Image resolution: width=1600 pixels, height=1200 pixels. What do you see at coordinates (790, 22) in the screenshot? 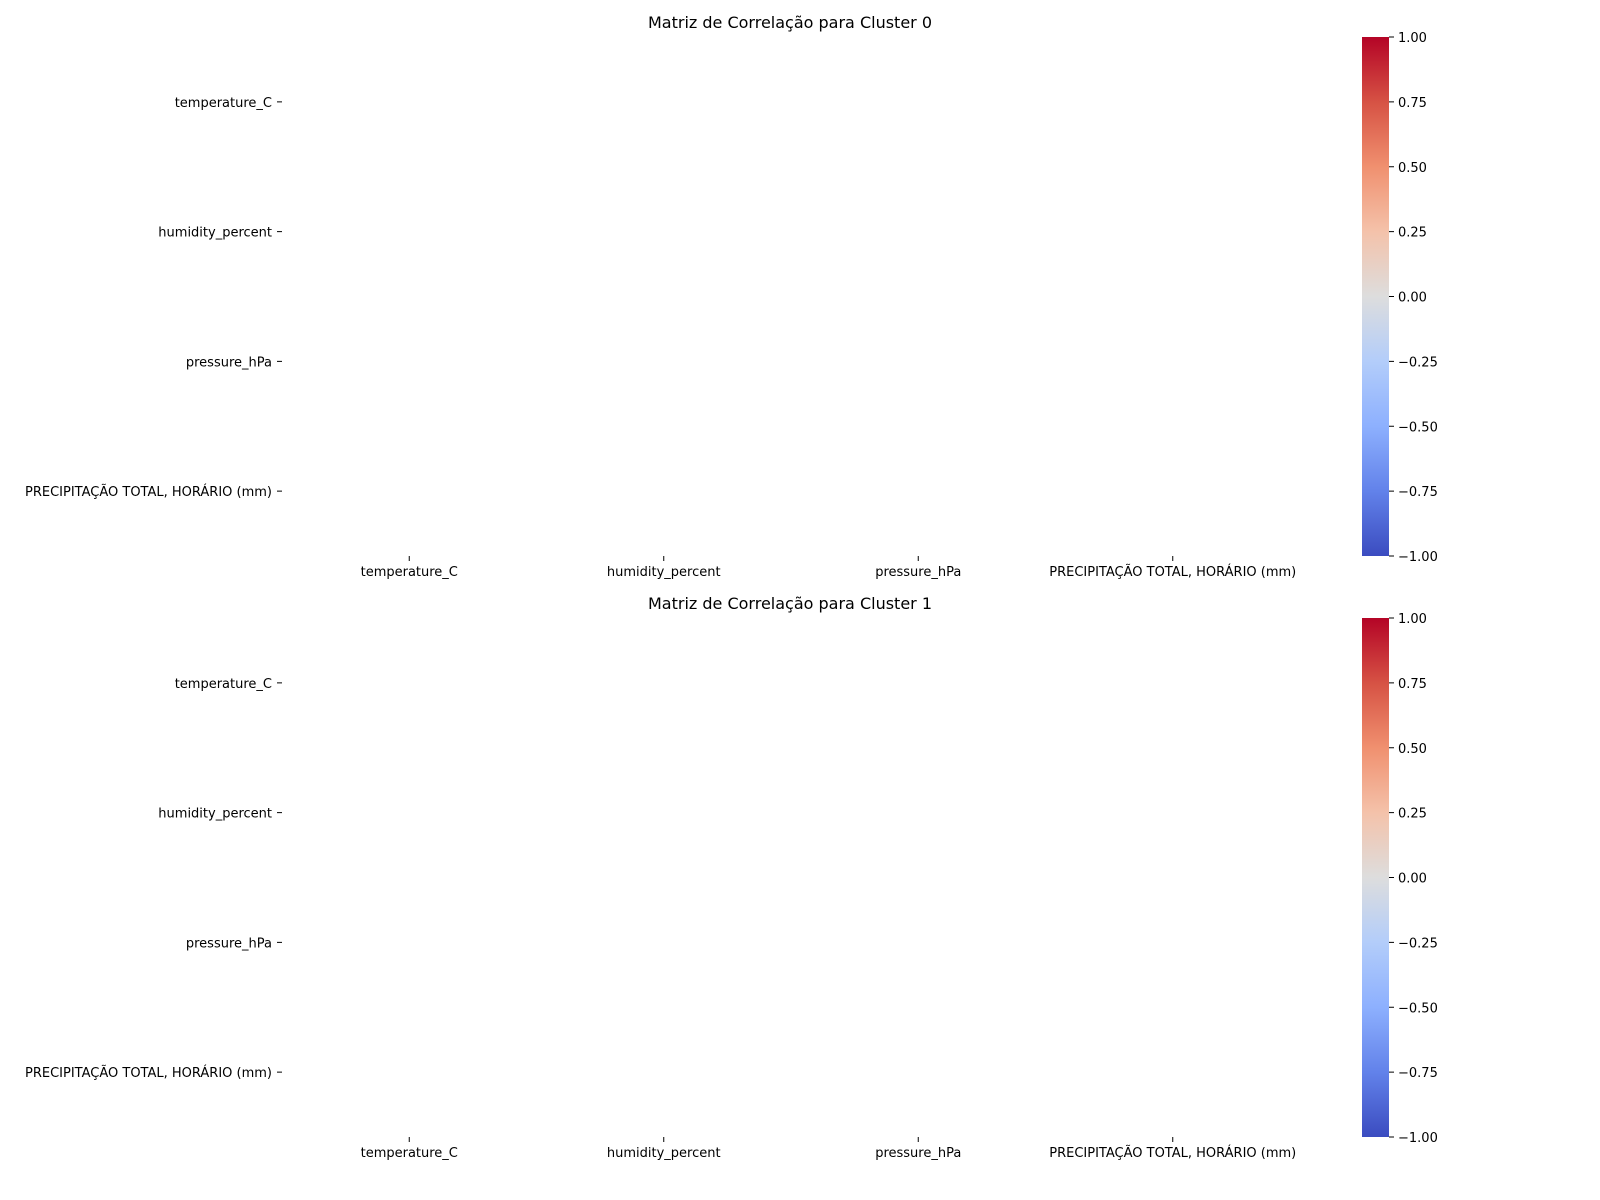
I see `chart-title: Matriz de Correlação para Cluster 0` at bounding box center [790, 22].